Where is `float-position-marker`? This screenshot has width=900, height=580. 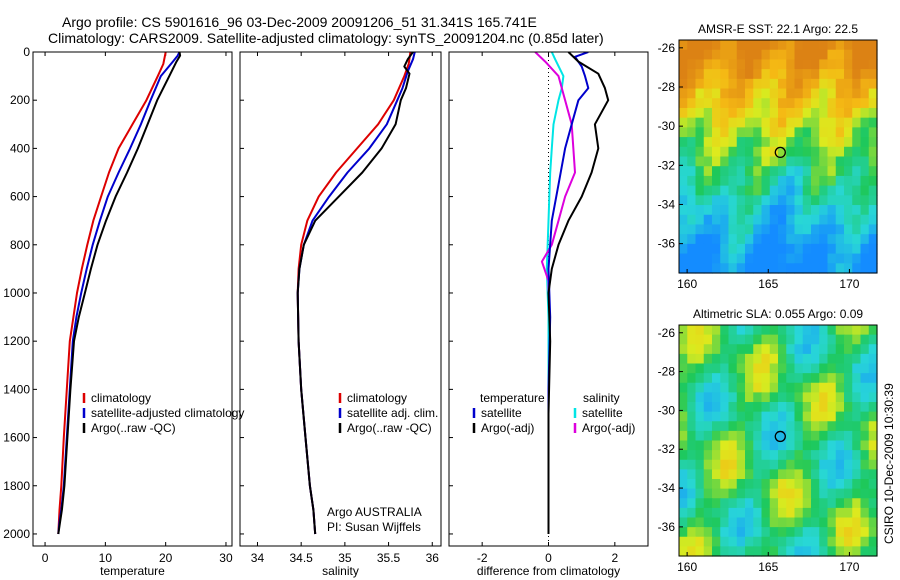 float-position-marker is located at coordinates (780, 436).